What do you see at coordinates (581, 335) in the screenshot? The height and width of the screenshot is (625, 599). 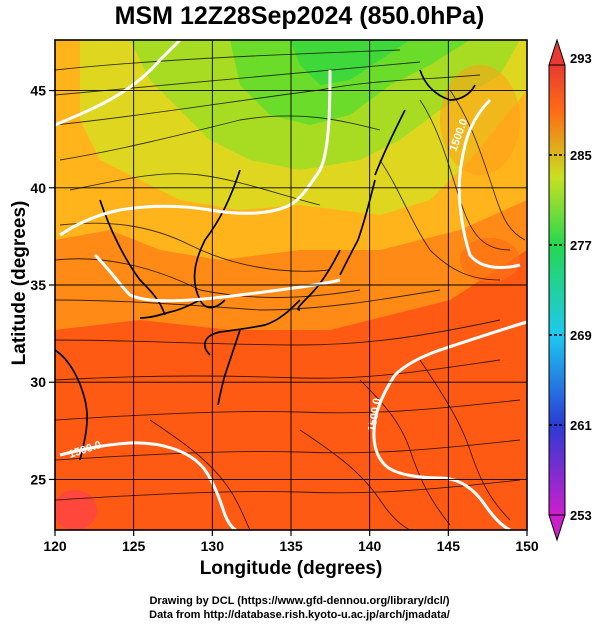 I see `colorbar-tick-label: 269` at bounding box center [581, 335].